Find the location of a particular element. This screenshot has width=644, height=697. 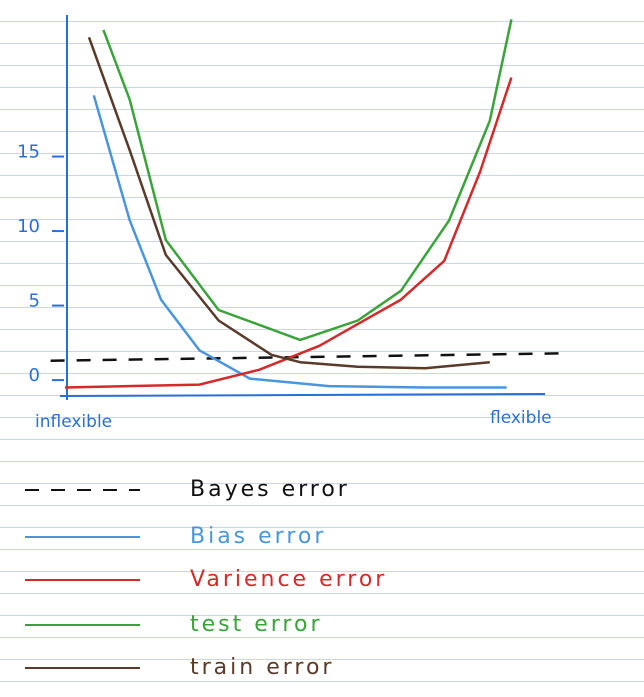

y-tick-label: 0 is located at coordinates (34, 375).